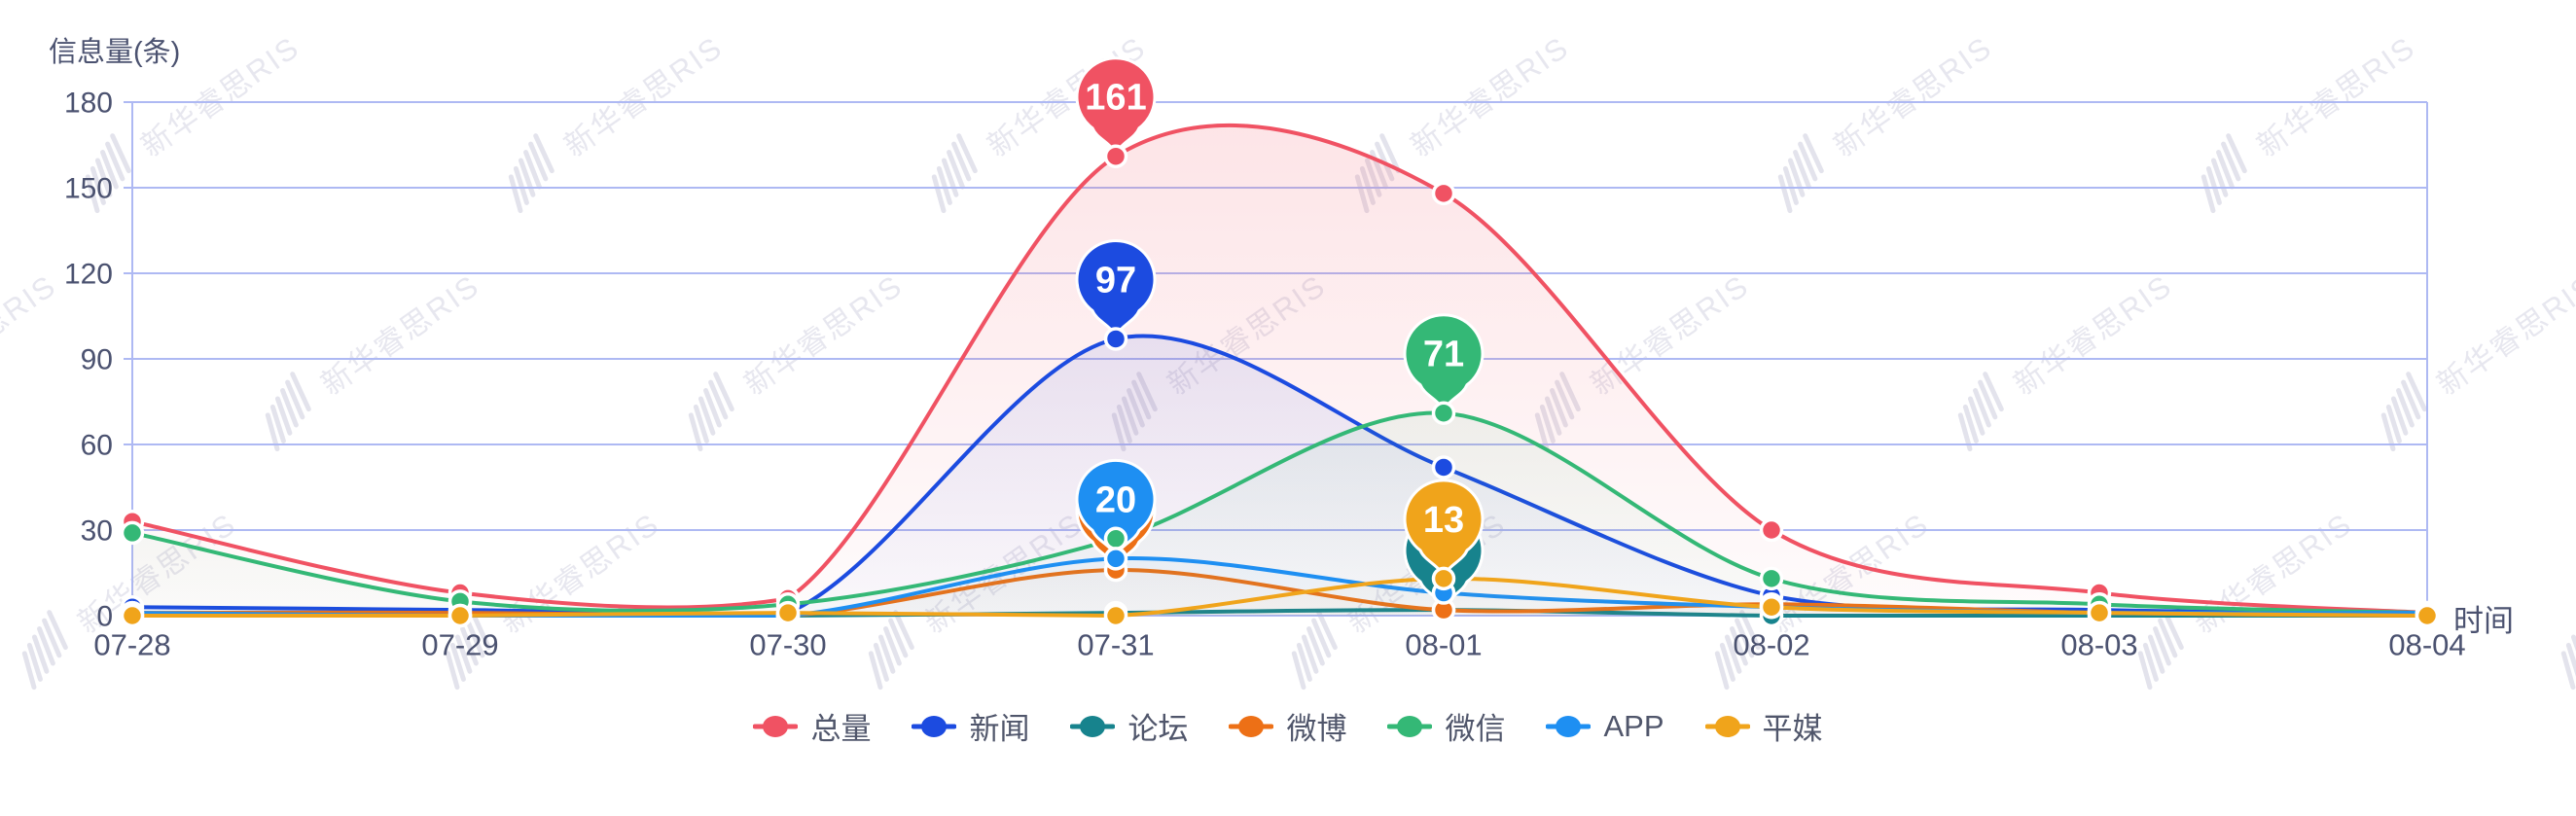 The image size is (2576, 816). I want to click on legend-item-平媒: 平媒, so click(1763, 726).